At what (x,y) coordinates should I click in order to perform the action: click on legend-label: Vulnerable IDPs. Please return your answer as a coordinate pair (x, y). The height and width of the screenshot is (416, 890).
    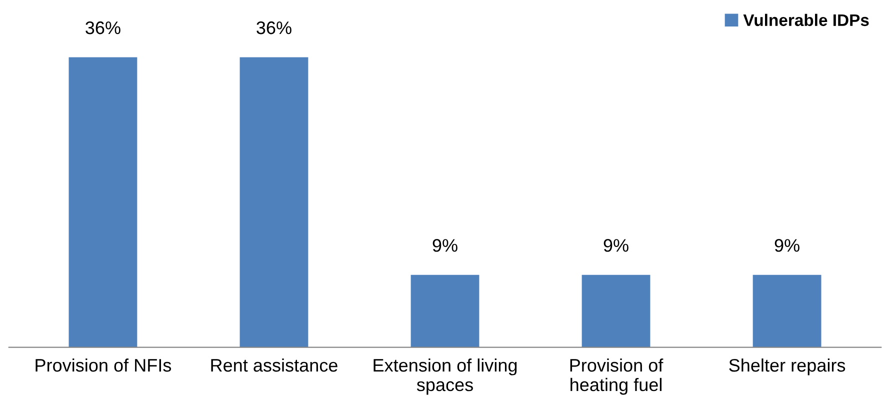
    Looking at the image, I should click on (806, 20).